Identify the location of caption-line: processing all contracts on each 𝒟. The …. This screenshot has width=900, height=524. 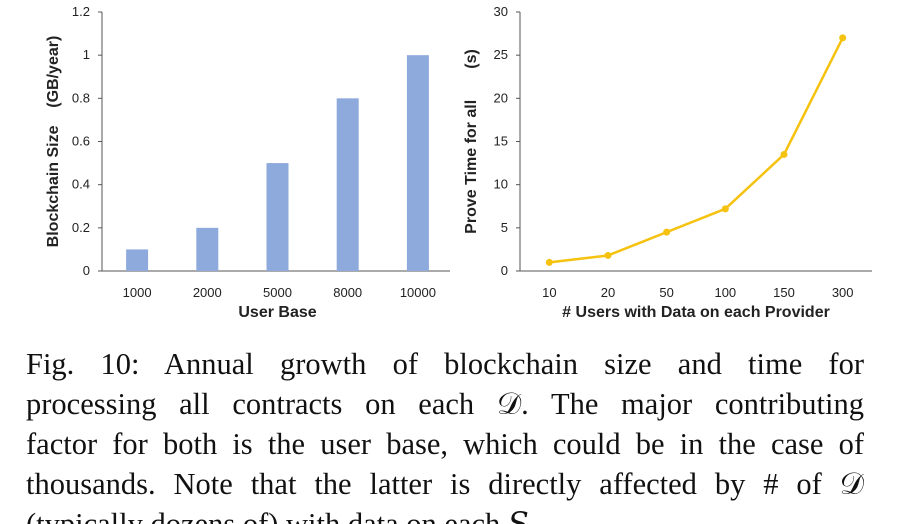
(445, 404).